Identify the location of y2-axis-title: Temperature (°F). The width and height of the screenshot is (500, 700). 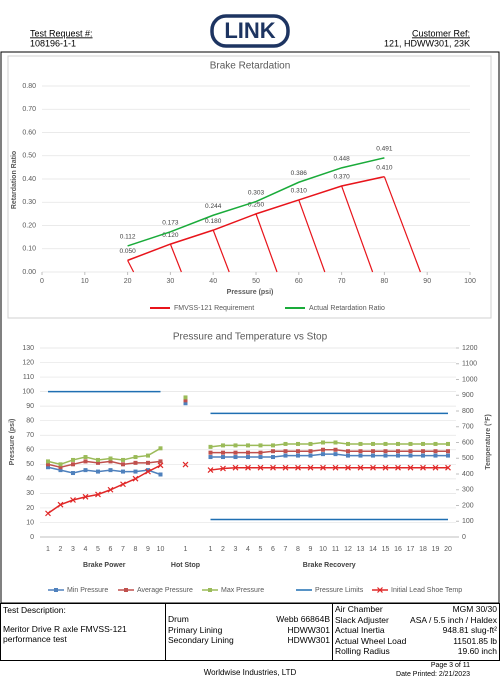
(488, 442).